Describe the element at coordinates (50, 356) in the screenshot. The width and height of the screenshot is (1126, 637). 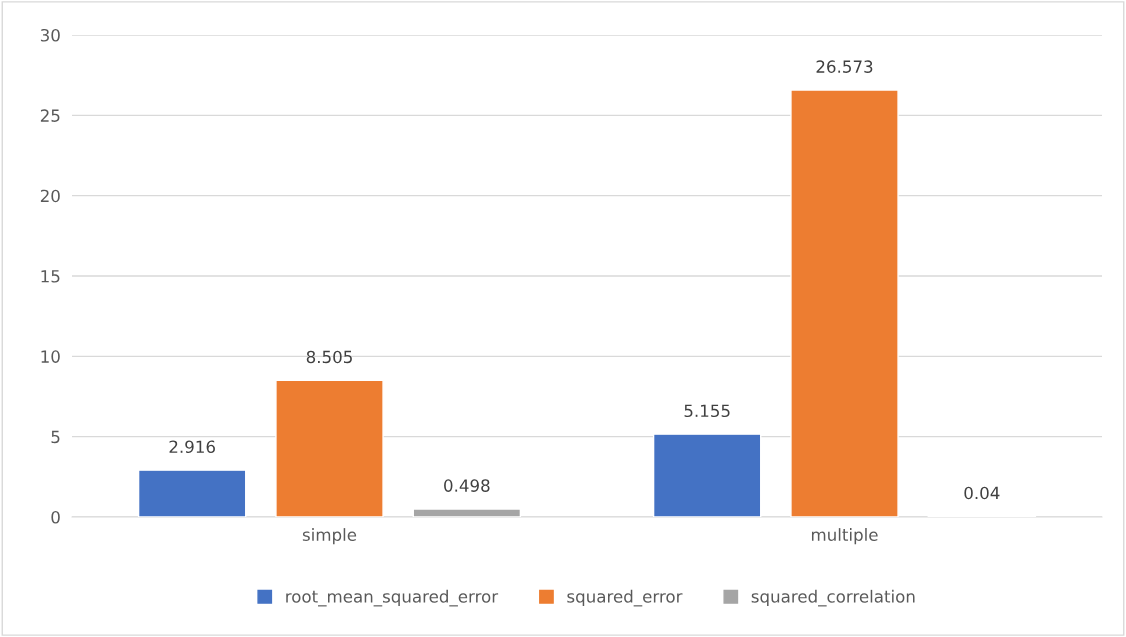
I see `y-tick-label: 10` at that location.